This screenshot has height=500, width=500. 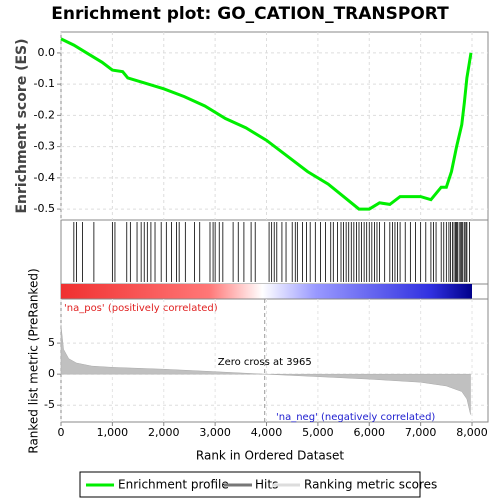 What do you see at coordinates (44, 177) in the screenshot?
I see `y-tick-label: -0.4` at bounding box center [44, 177].